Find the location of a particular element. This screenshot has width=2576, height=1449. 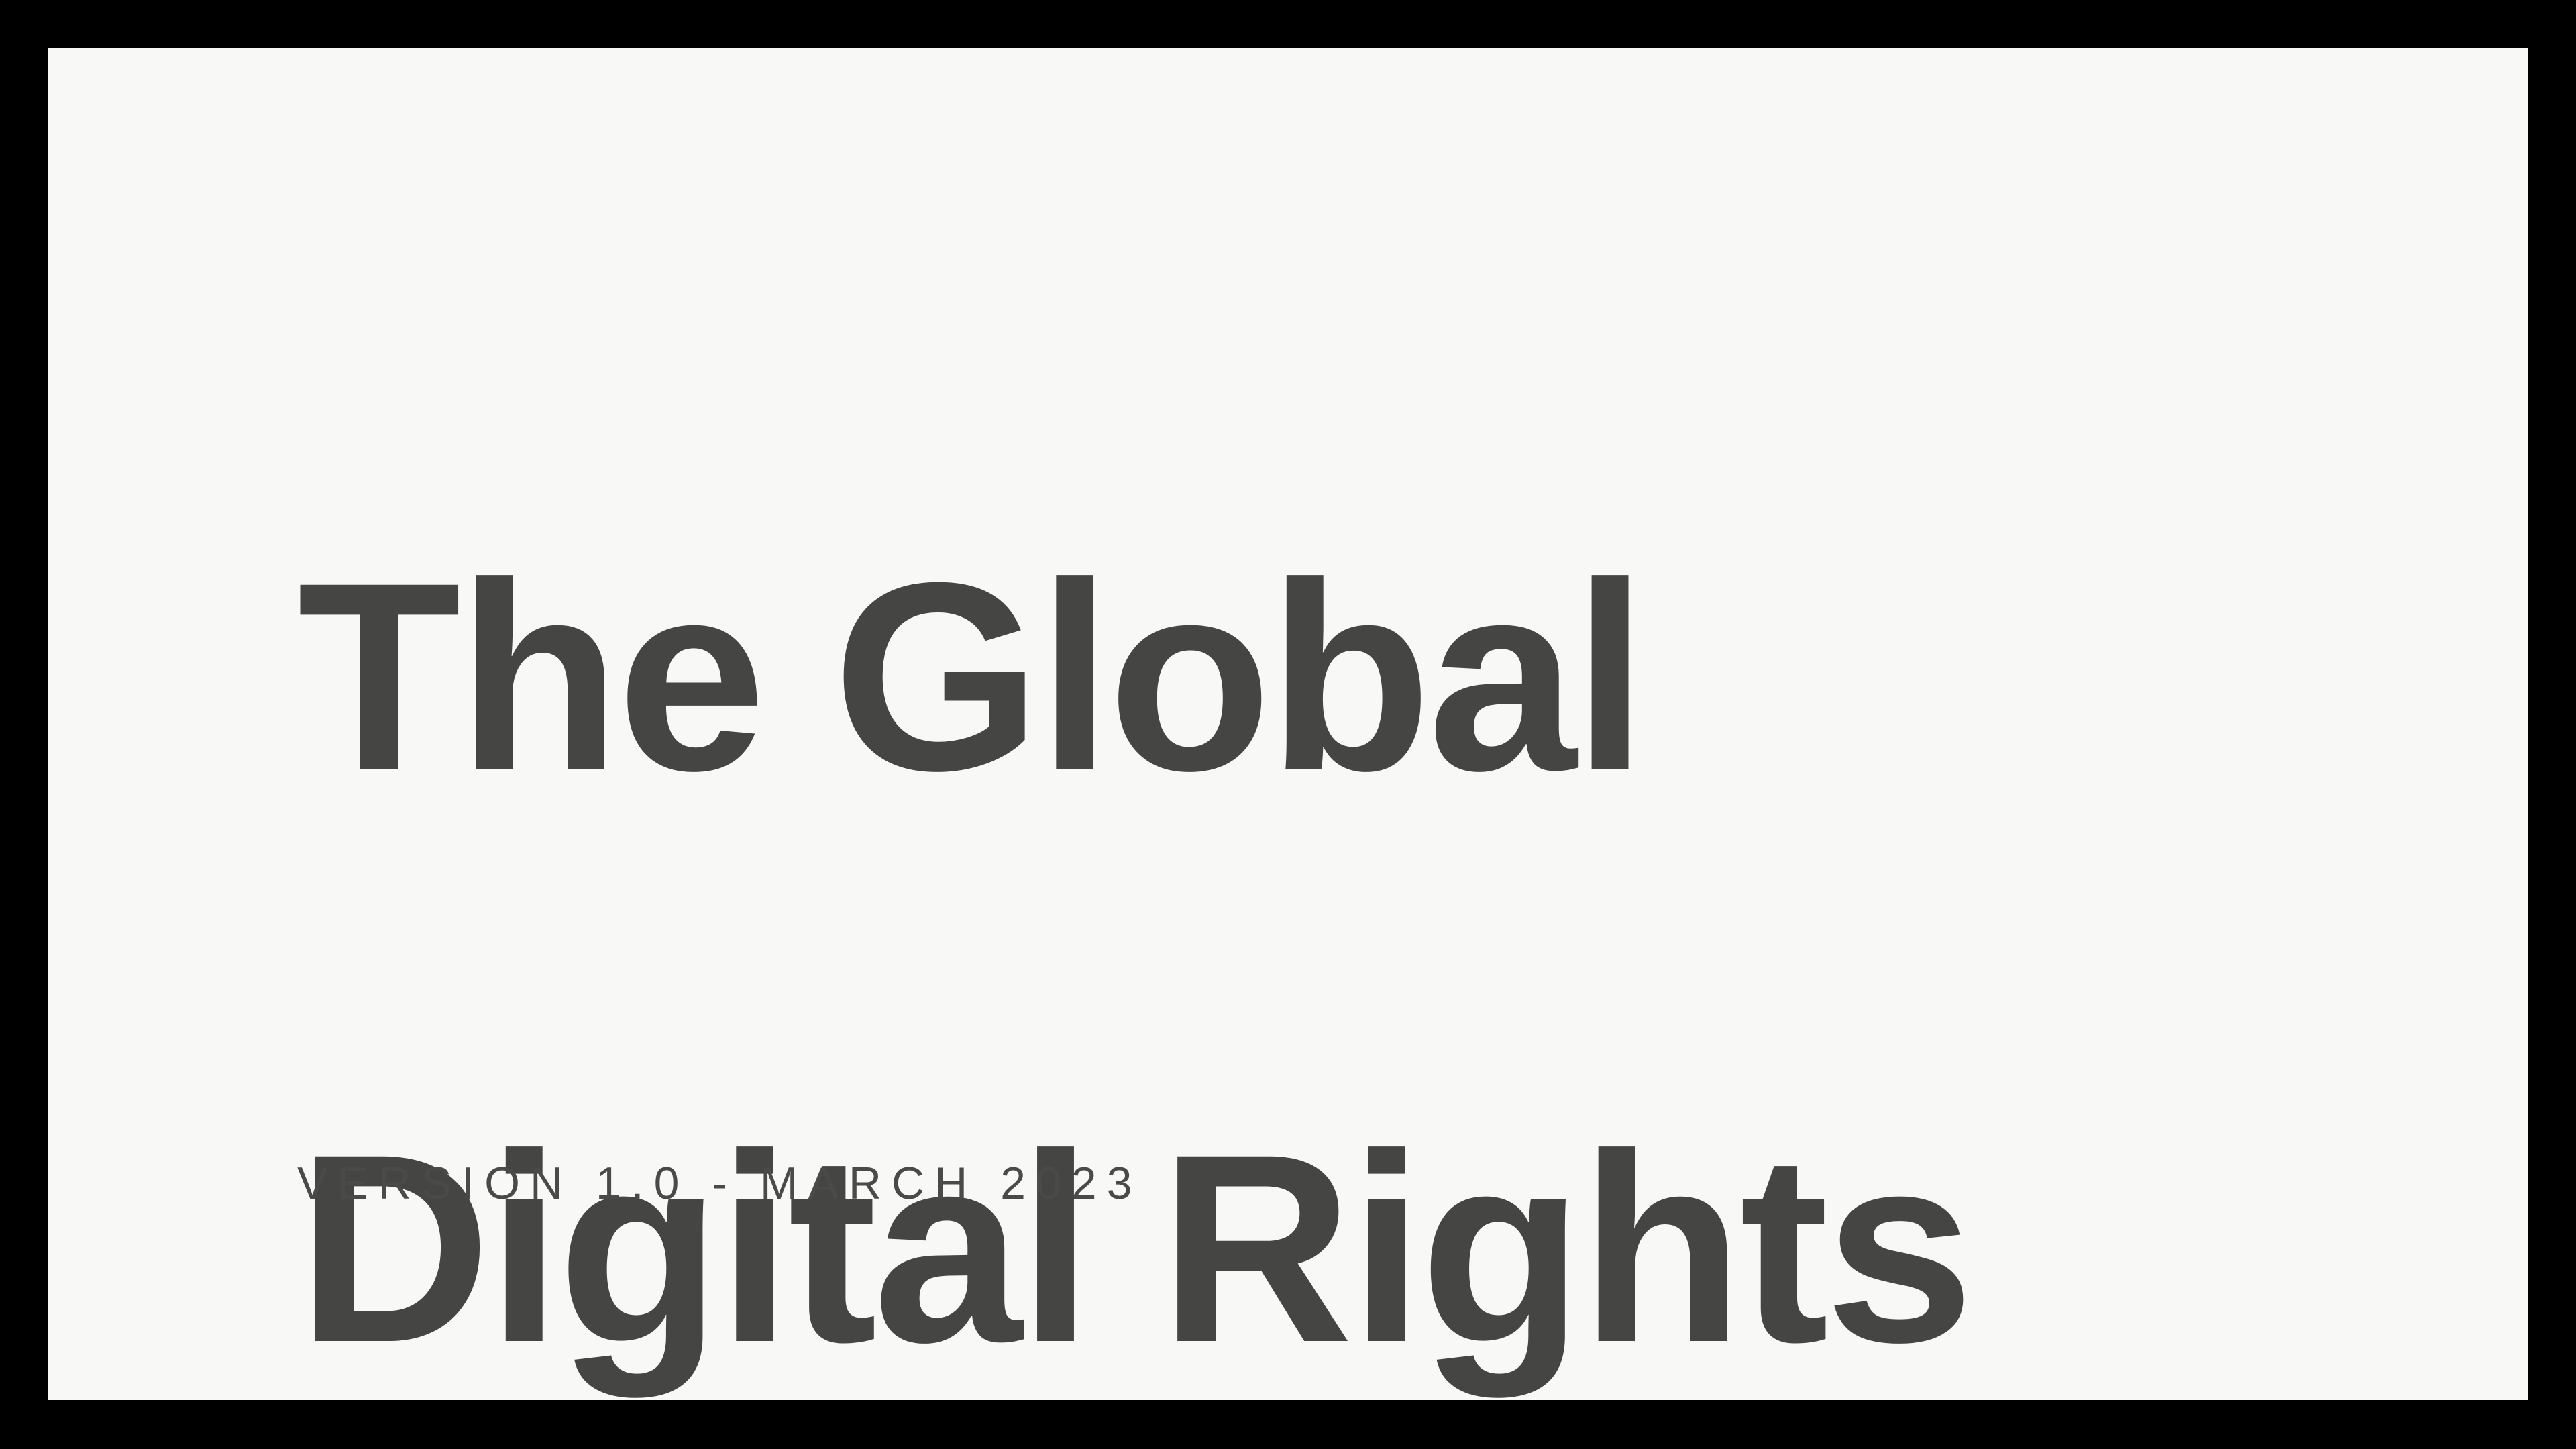

title-line-1: The Global is located at coordinates (972, 676).